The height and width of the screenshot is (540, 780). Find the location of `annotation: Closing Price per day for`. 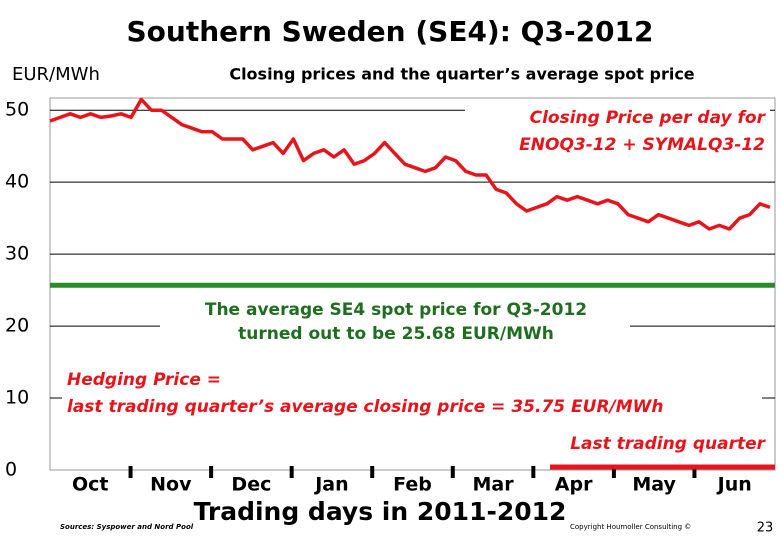

annotation: Closing Price per day for is located at coordinates (648, 118).